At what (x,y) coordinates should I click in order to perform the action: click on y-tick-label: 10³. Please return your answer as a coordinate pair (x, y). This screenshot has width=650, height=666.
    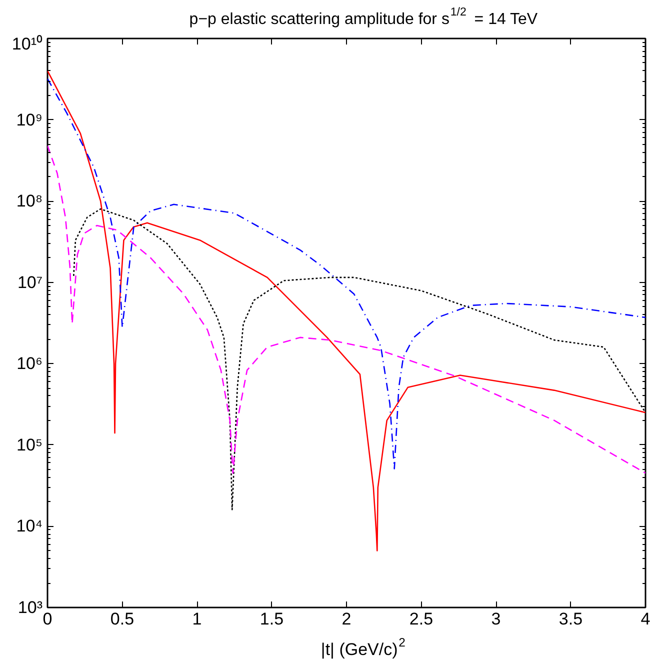
    Looking at the image, I should click on (30, 607).